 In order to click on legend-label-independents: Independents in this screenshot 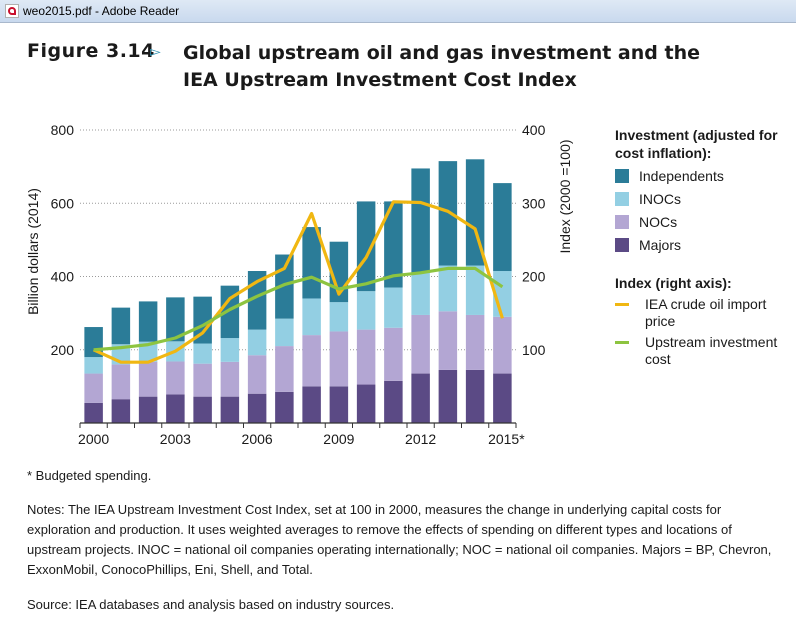, I will do `click(681, 176)`.